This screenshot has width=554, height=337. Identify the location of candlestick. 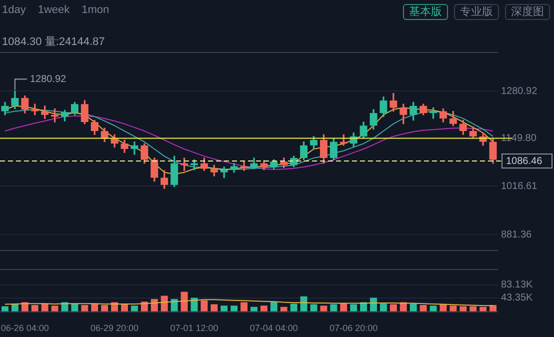
(214, 170).